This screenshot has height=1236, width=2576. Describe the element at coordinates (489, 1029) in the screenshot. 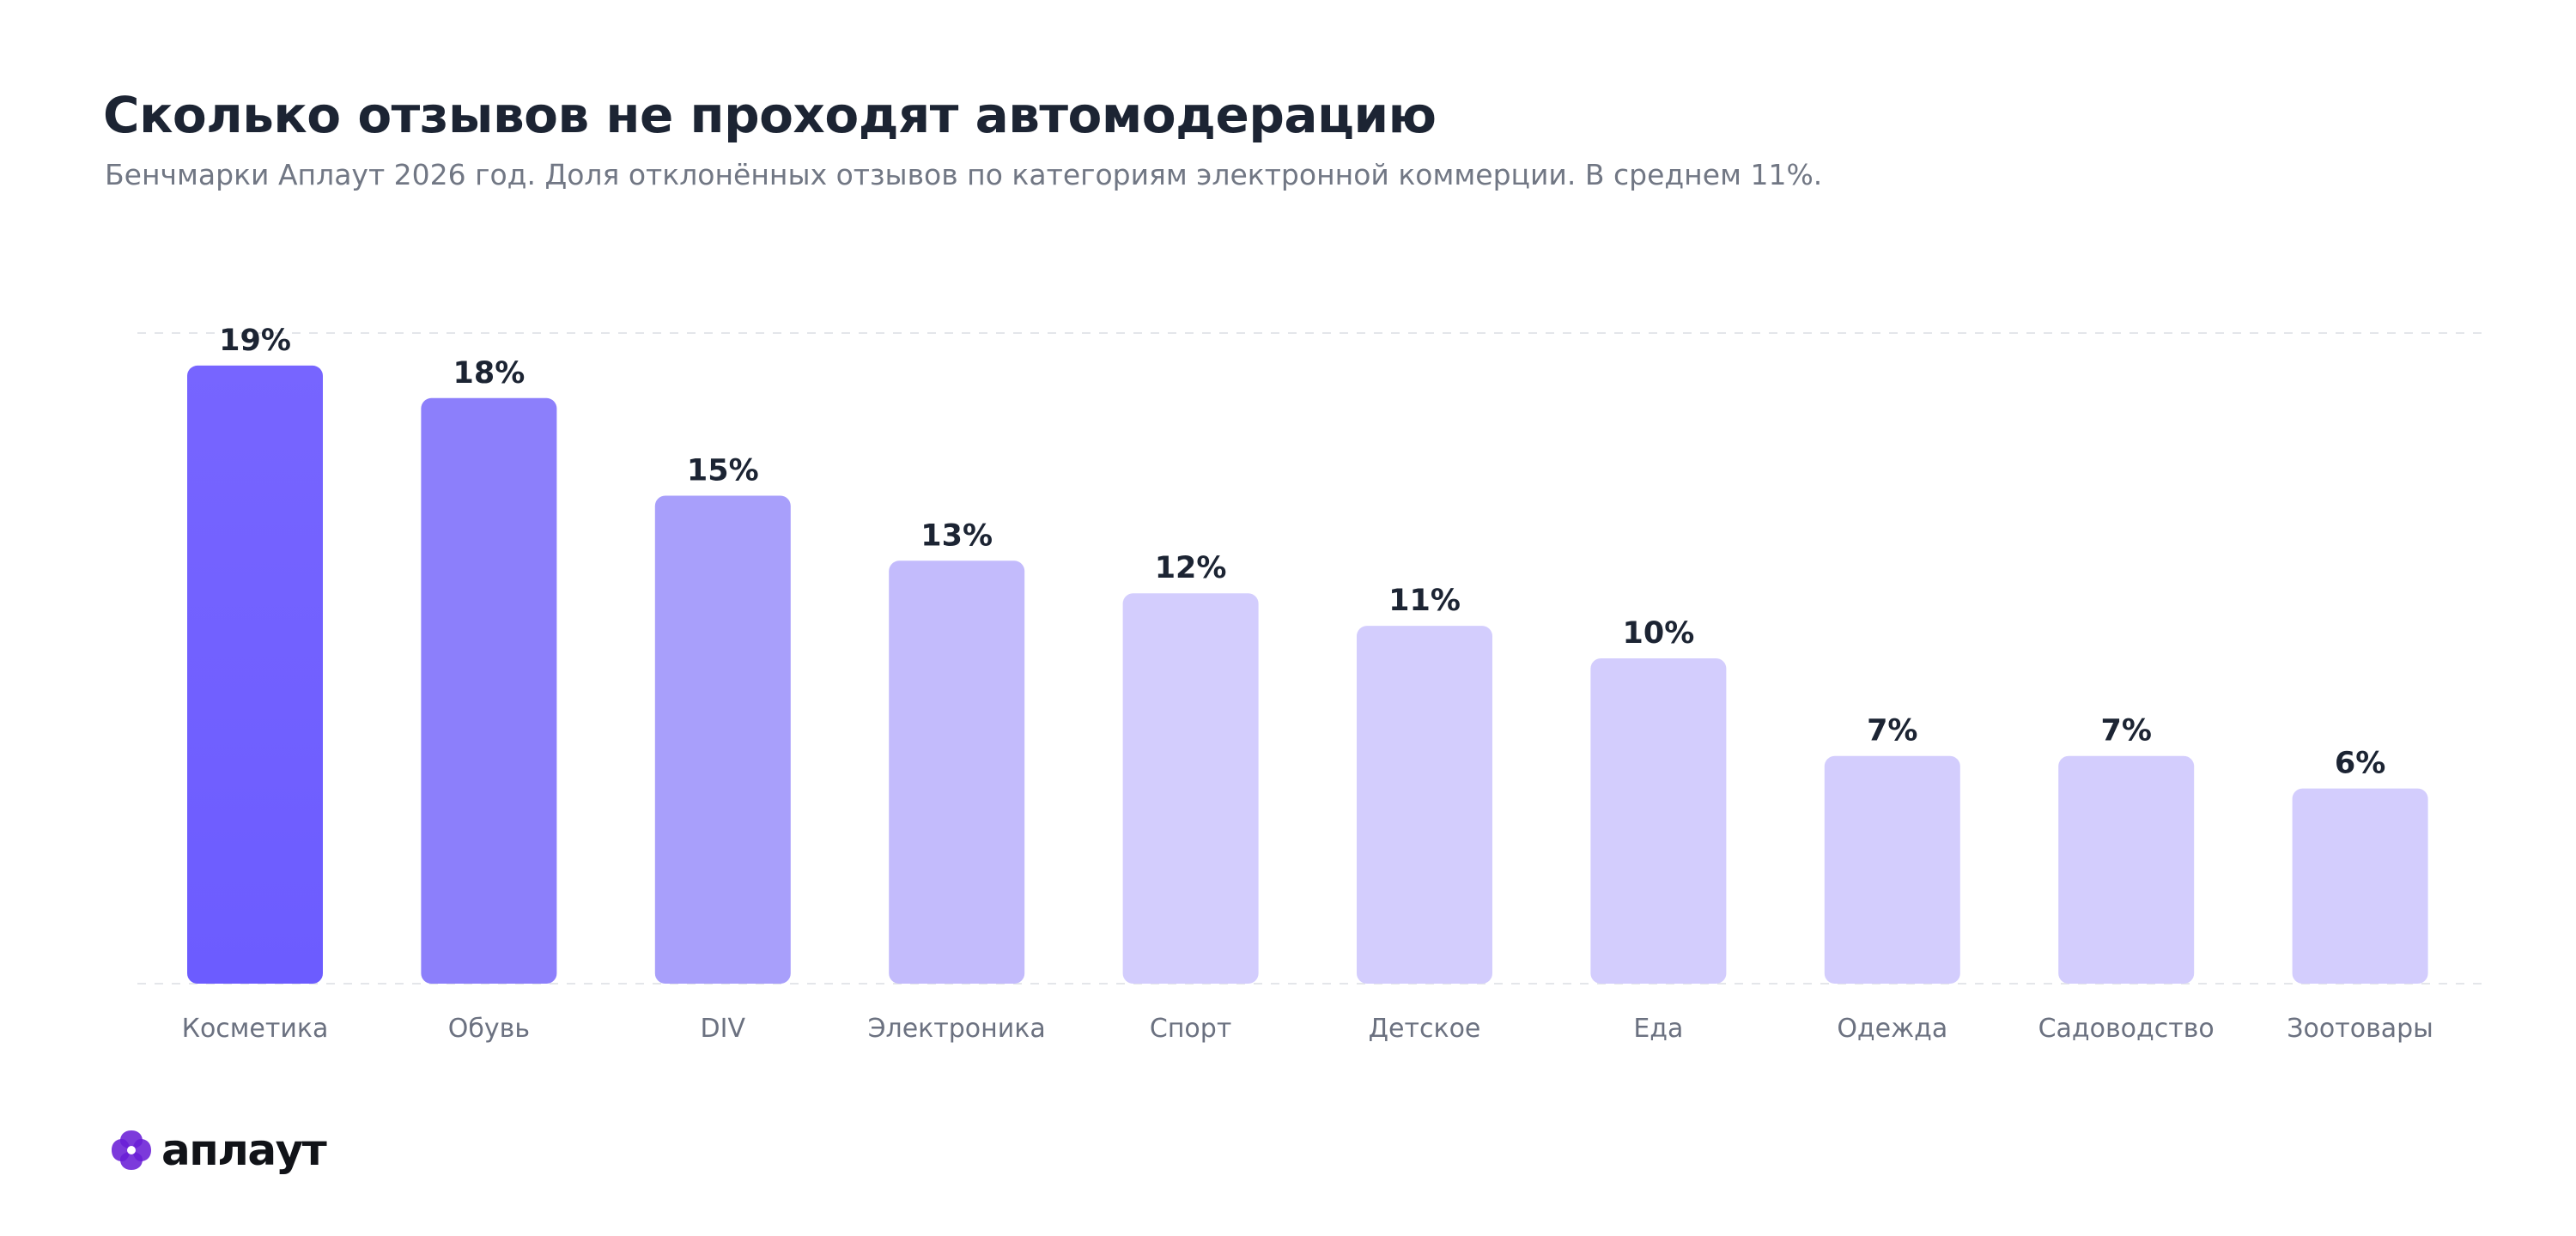

I see `category-label: Обувь` at that location.